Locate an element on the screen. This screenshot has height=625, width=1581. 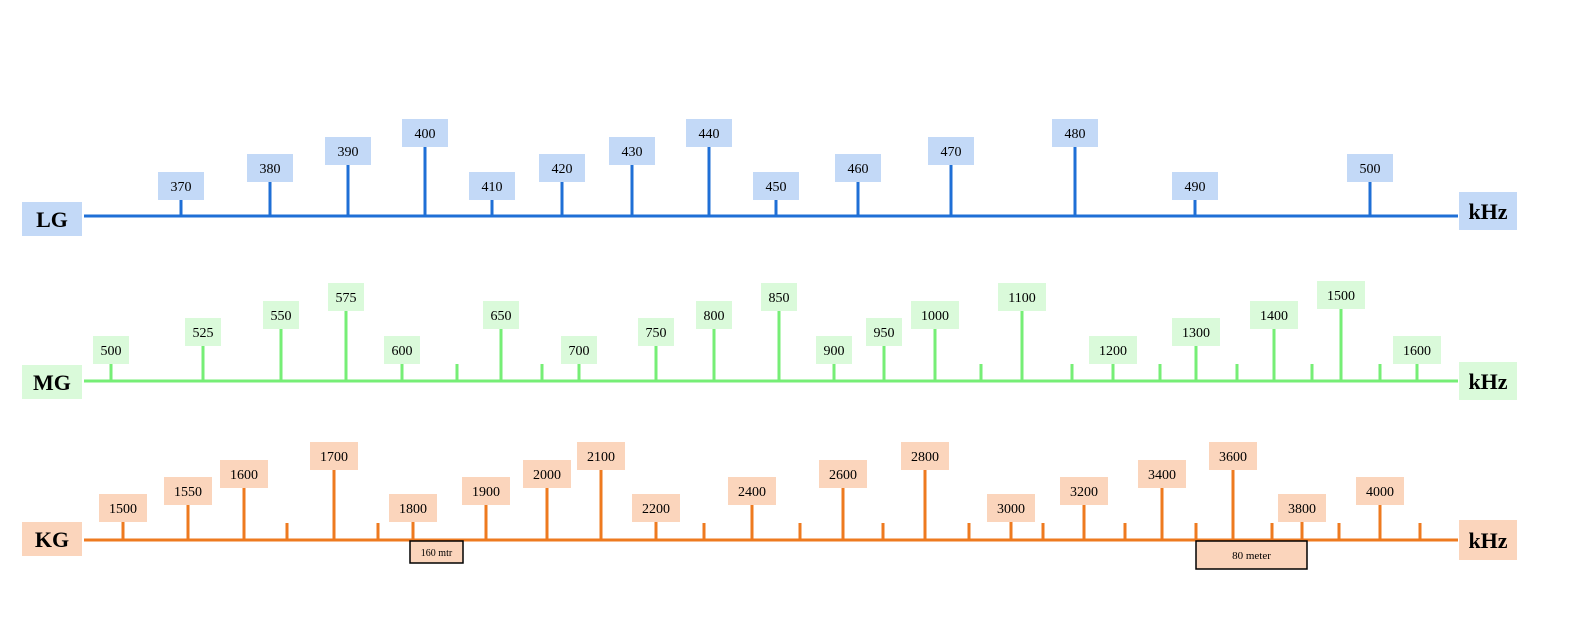
tick-label-mg: 1600 is located at coordinates (1417, 351).